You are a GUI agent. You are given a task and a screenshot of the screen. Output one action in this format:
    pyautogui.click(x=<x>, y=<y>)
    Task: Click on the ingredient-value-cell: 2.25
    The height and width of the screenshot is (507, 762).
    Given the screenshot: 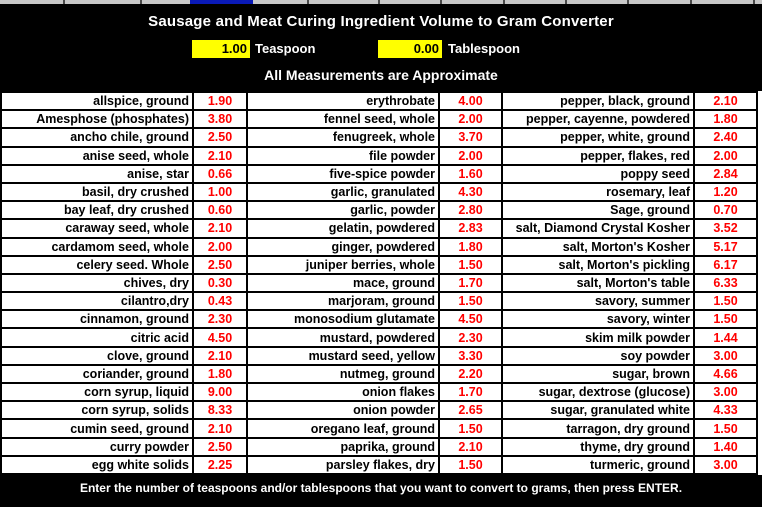 What is the action you would take?
    pyautogui.click(x=220, y=464)
    